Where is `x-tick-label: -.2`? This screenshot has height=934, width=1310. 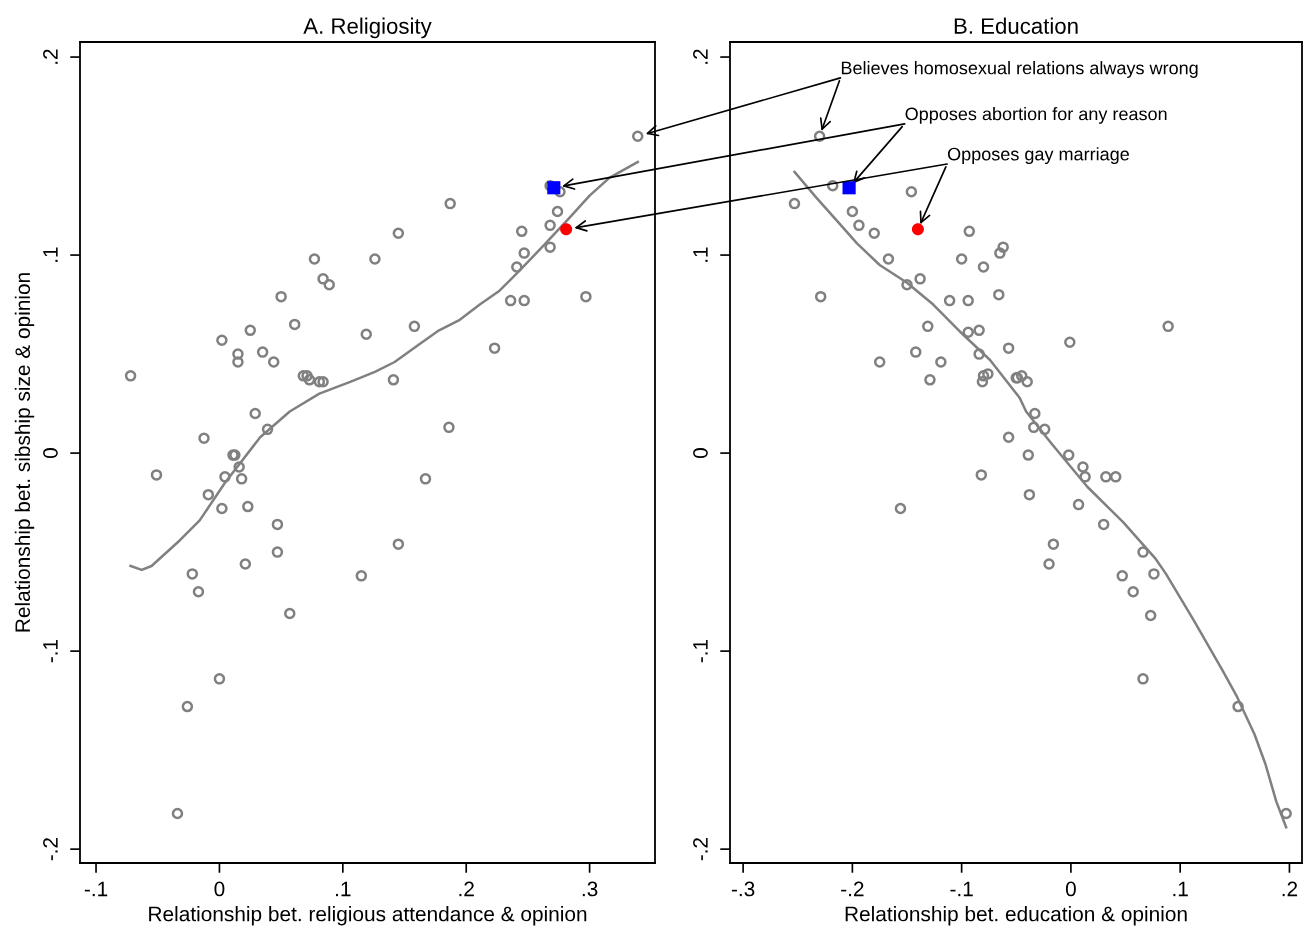 x-tick-label: -.2 is located at coordinates (852, 889).